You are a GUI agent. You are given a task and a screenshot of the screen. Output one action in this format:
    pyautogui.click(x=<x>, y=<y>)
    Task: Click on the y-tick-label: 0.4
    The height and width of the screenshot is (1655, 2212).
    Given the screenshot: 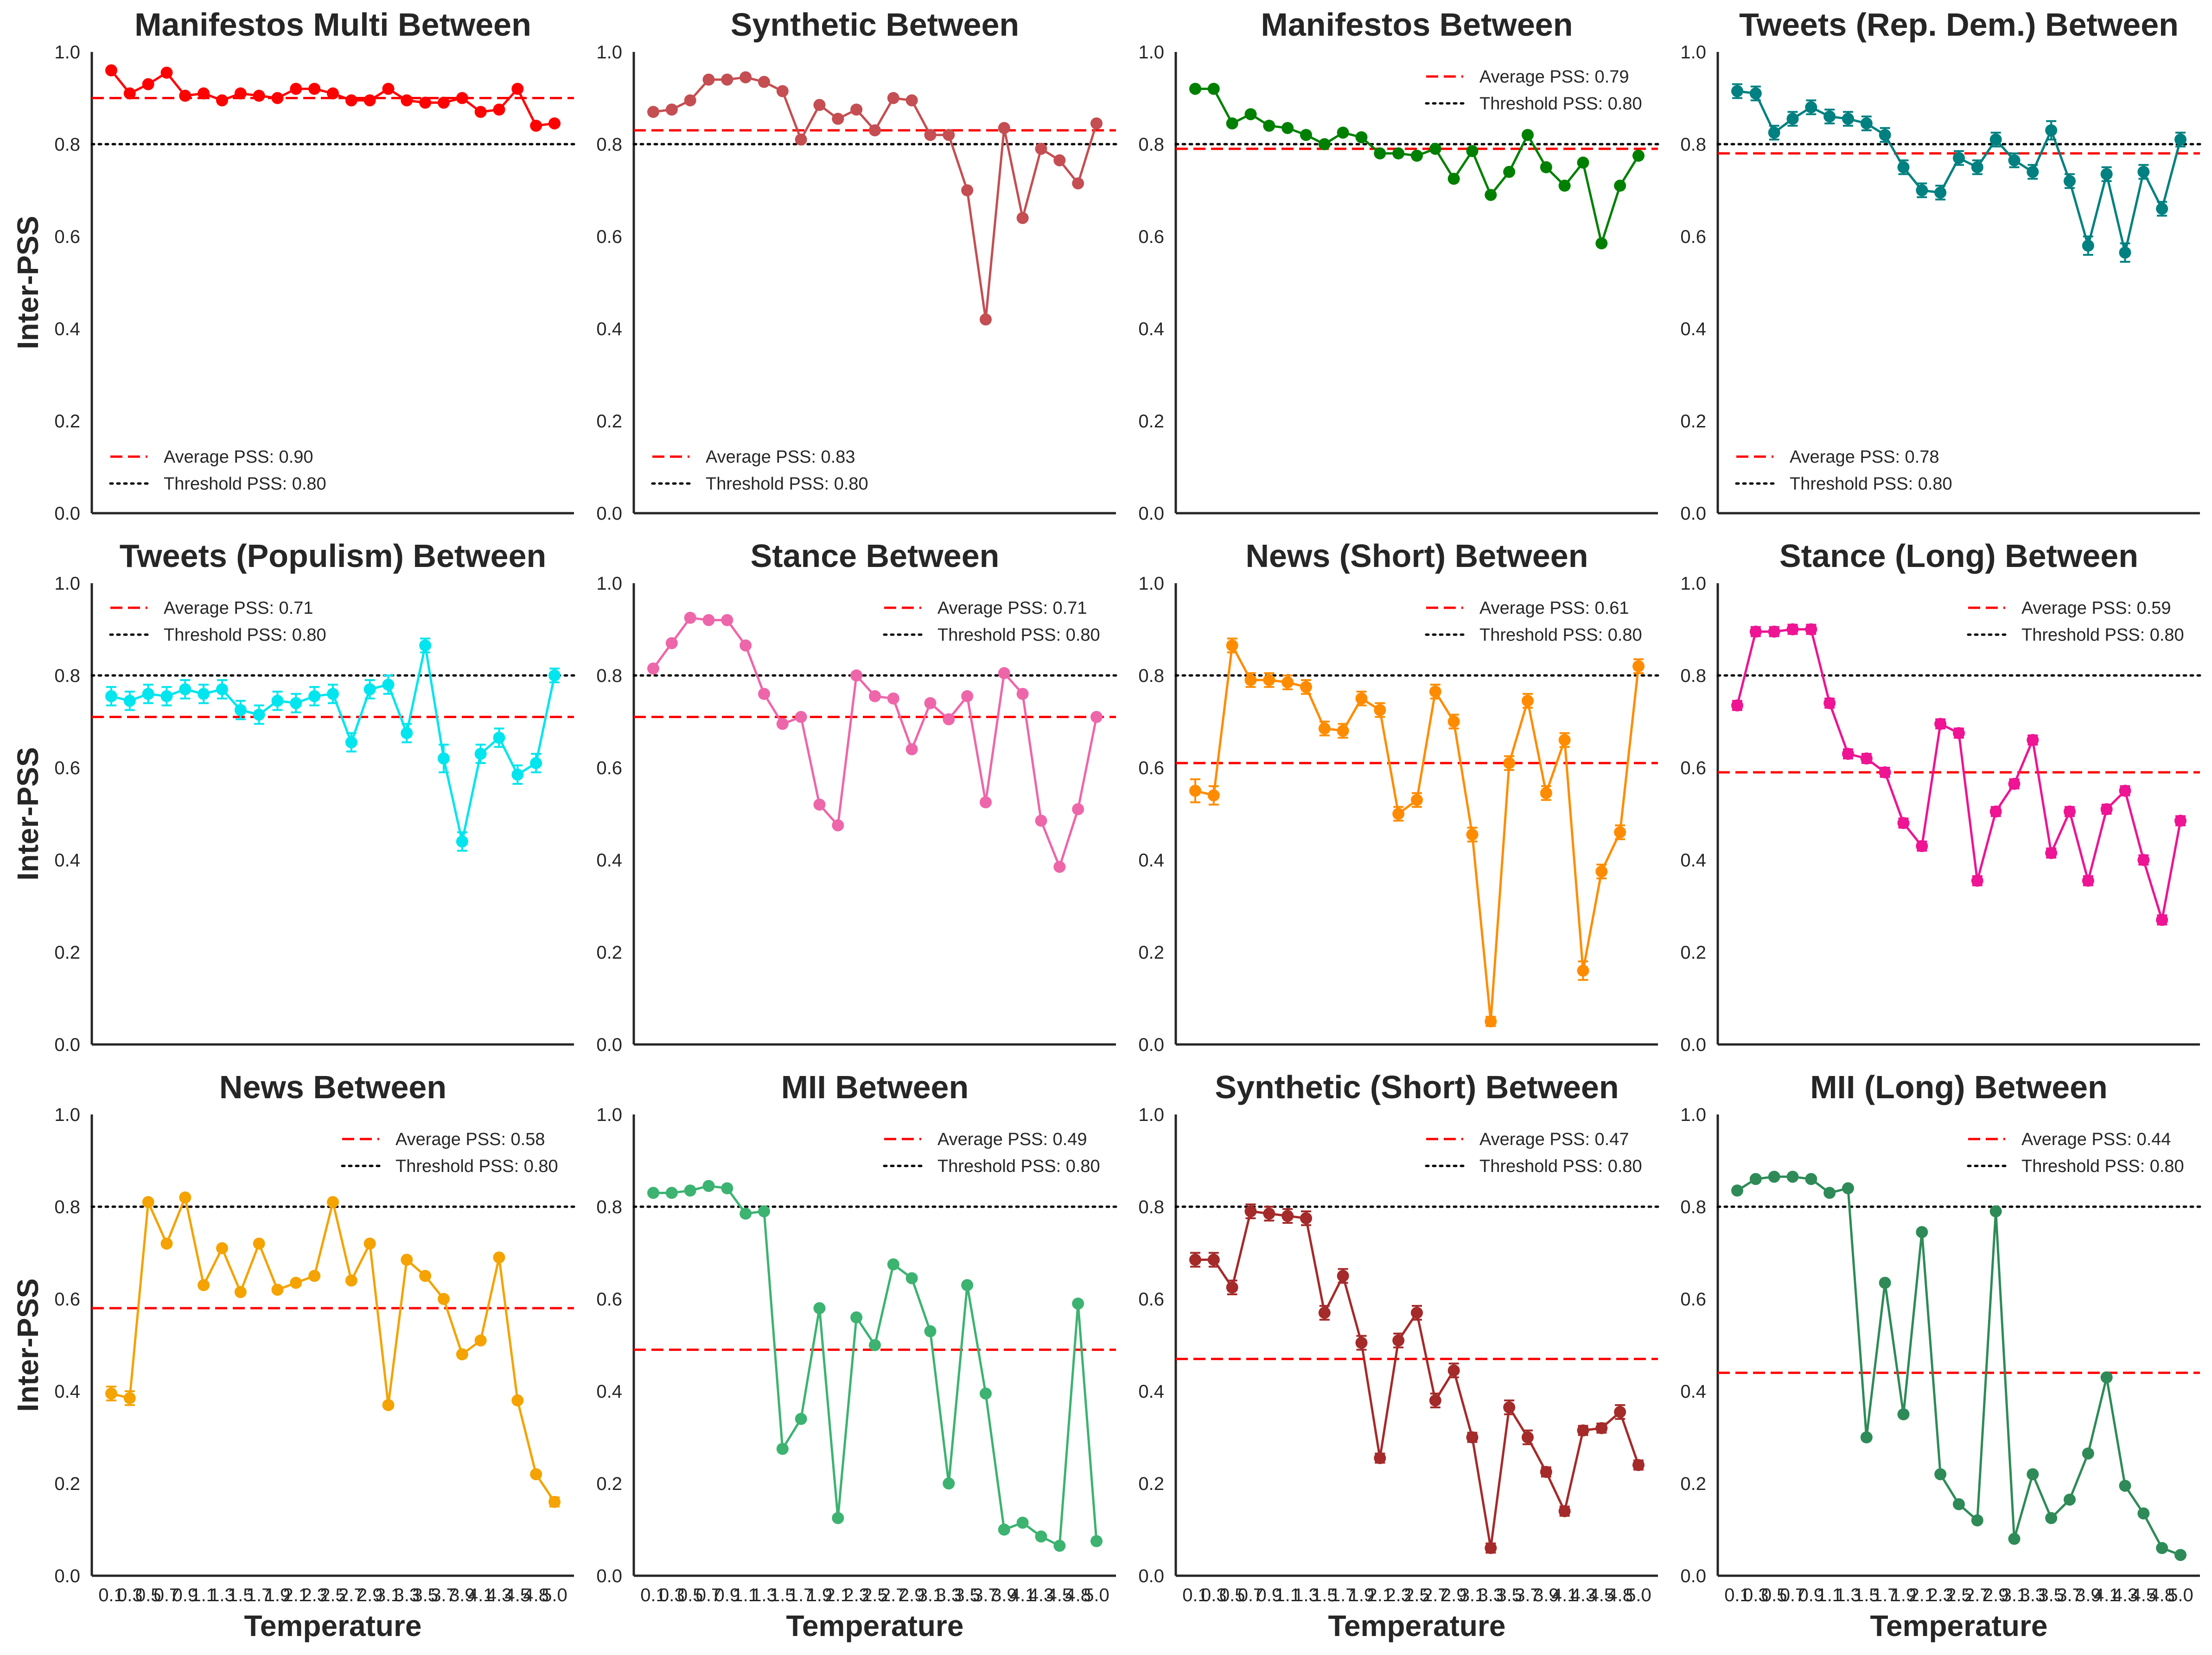 What is the action you would take?
    pyautogui.click(x=67, y=329)
    